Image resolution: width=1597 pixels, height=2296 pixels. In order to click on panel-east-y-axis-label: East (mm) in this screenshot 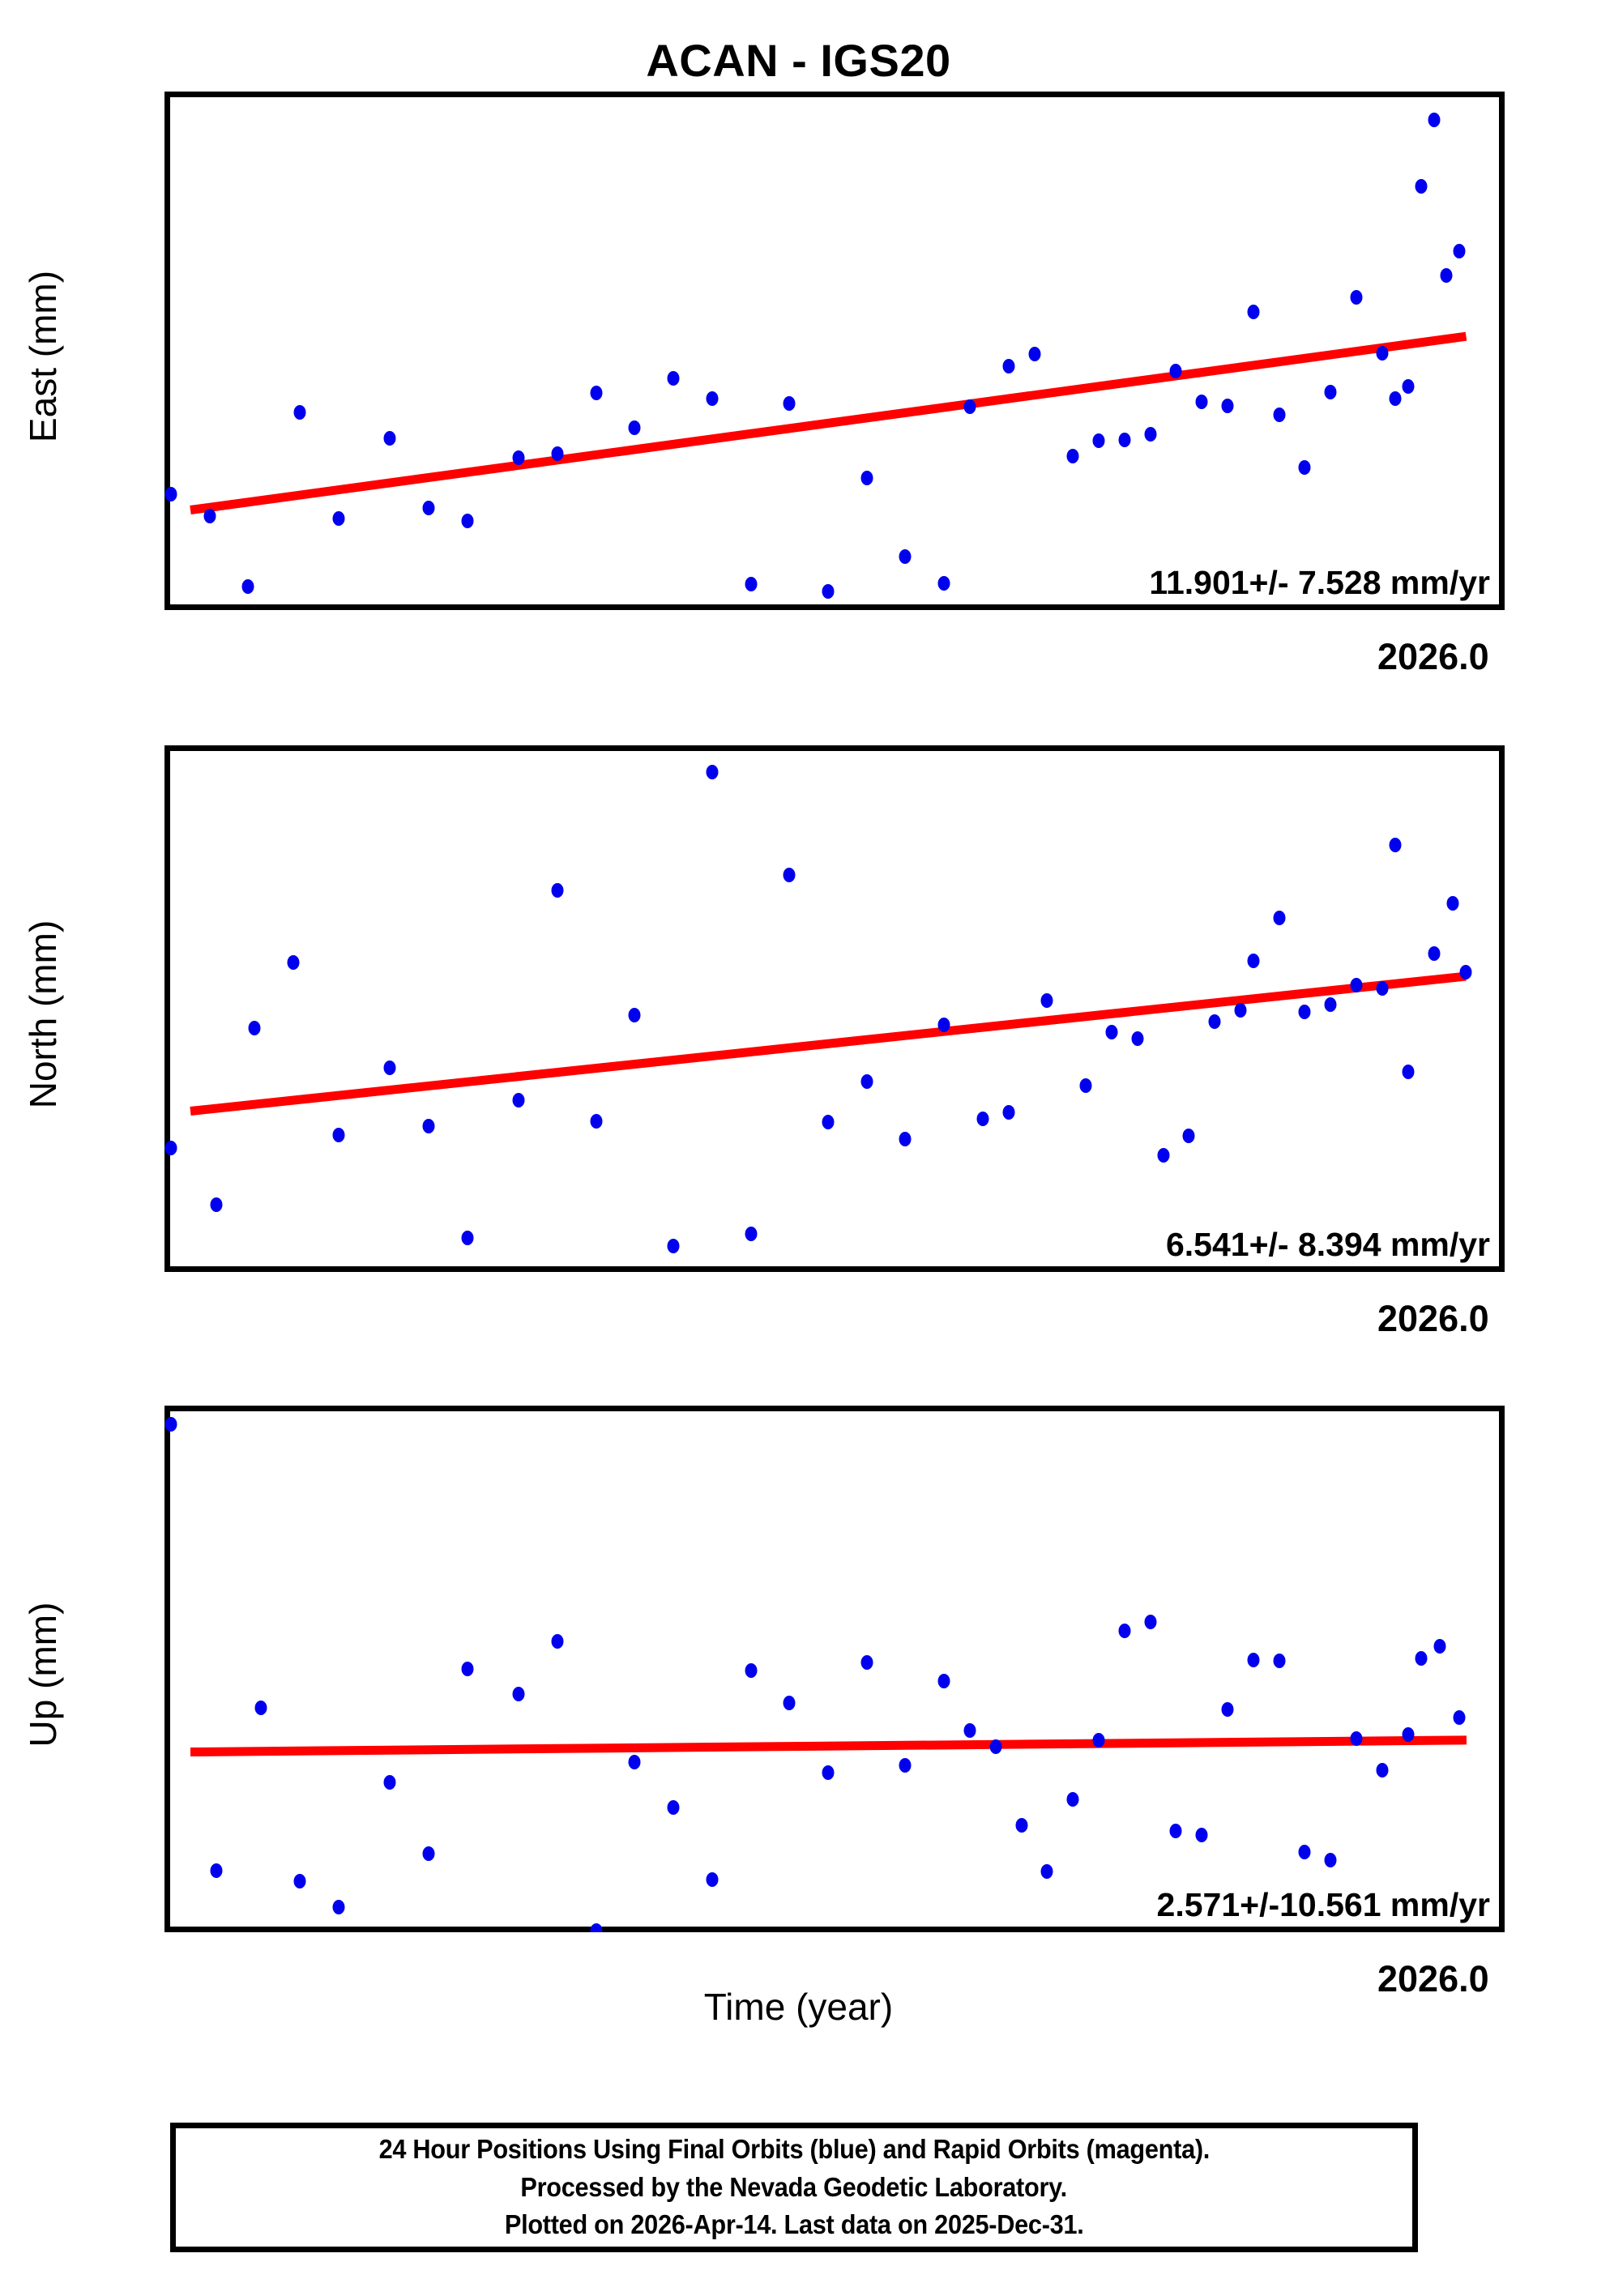, I will do `click(43, 357)`.